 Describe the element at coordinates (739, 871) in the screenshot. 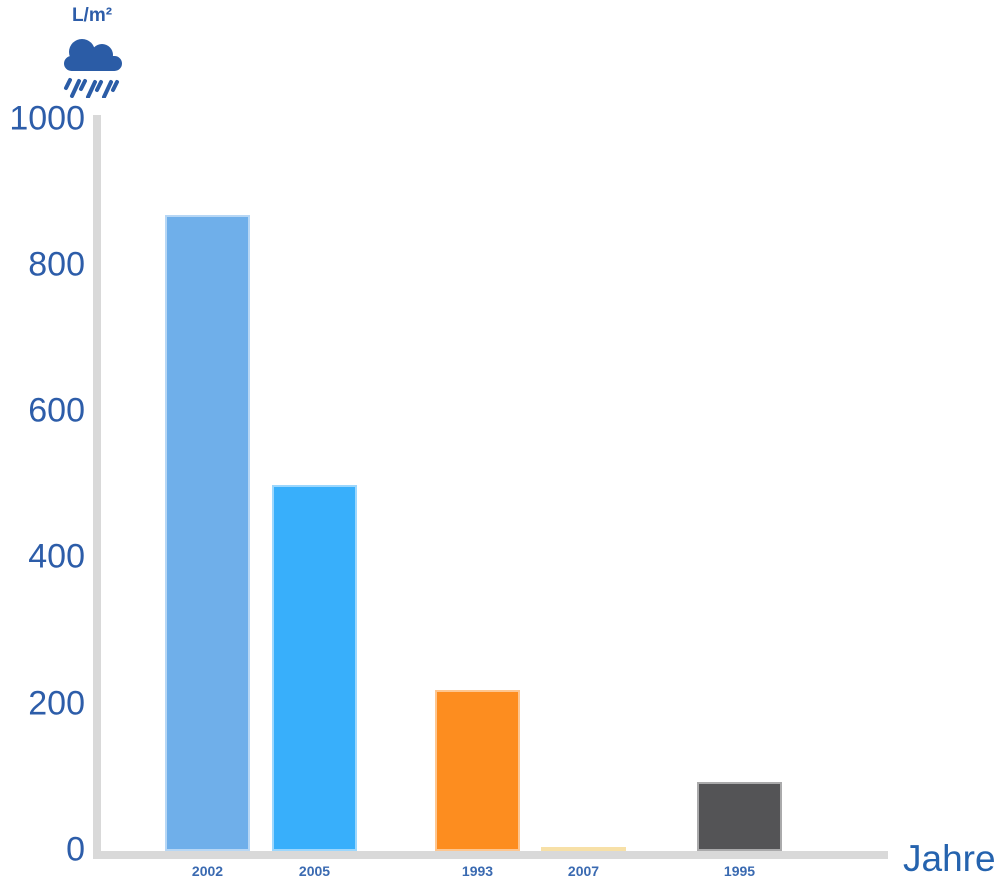

I see `x-tick-1995: 1995` at that location.